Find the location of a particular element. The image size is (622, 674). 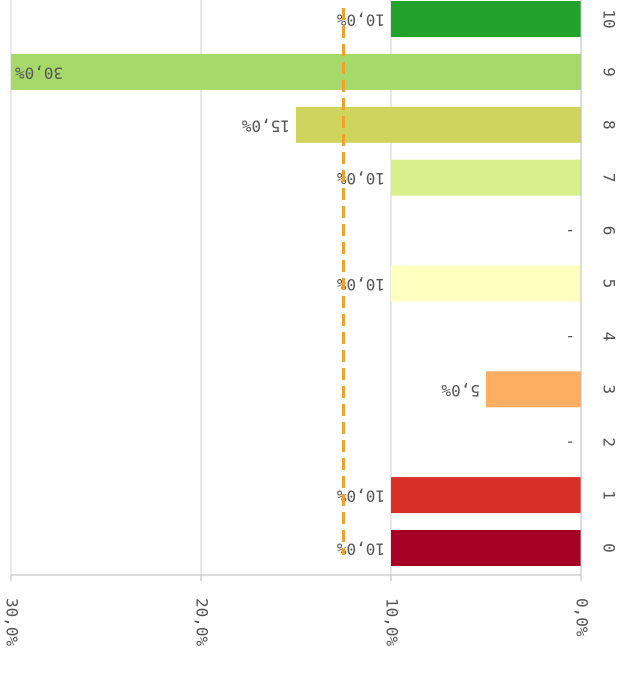

y-tick-label: 0 is located at coordinates (609, 548).